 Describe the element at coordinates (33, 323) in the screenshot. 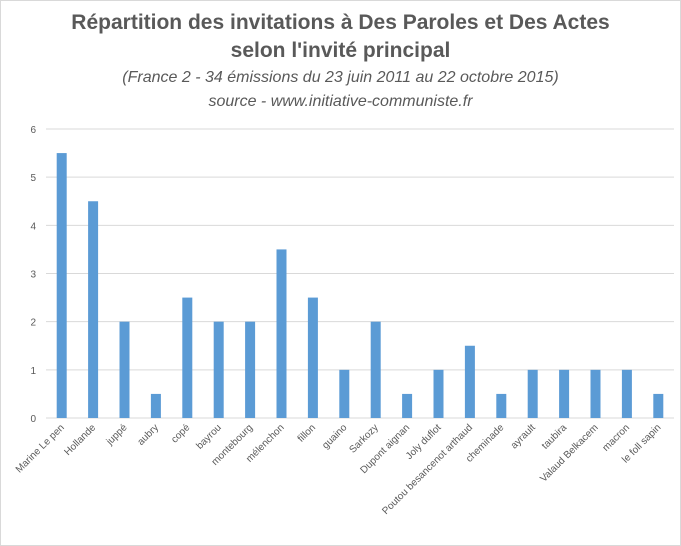

I see `y-tick-label: 2` at that location.